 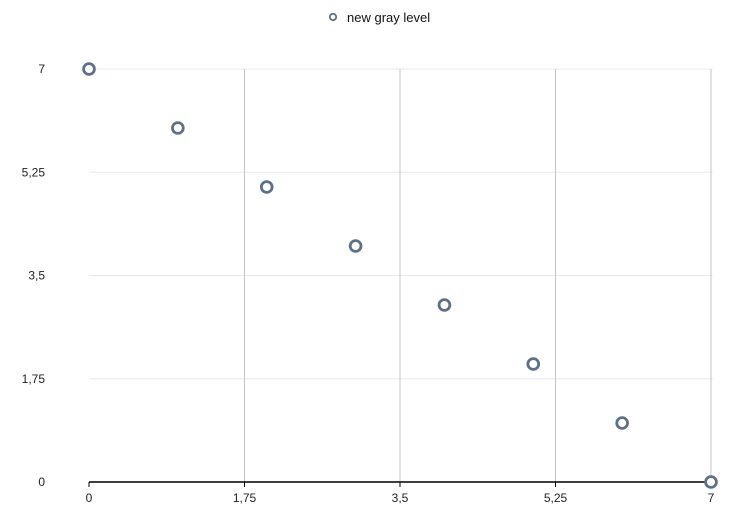 I want to click on y-tick-label: 3,5, so click(x=36, y=276).